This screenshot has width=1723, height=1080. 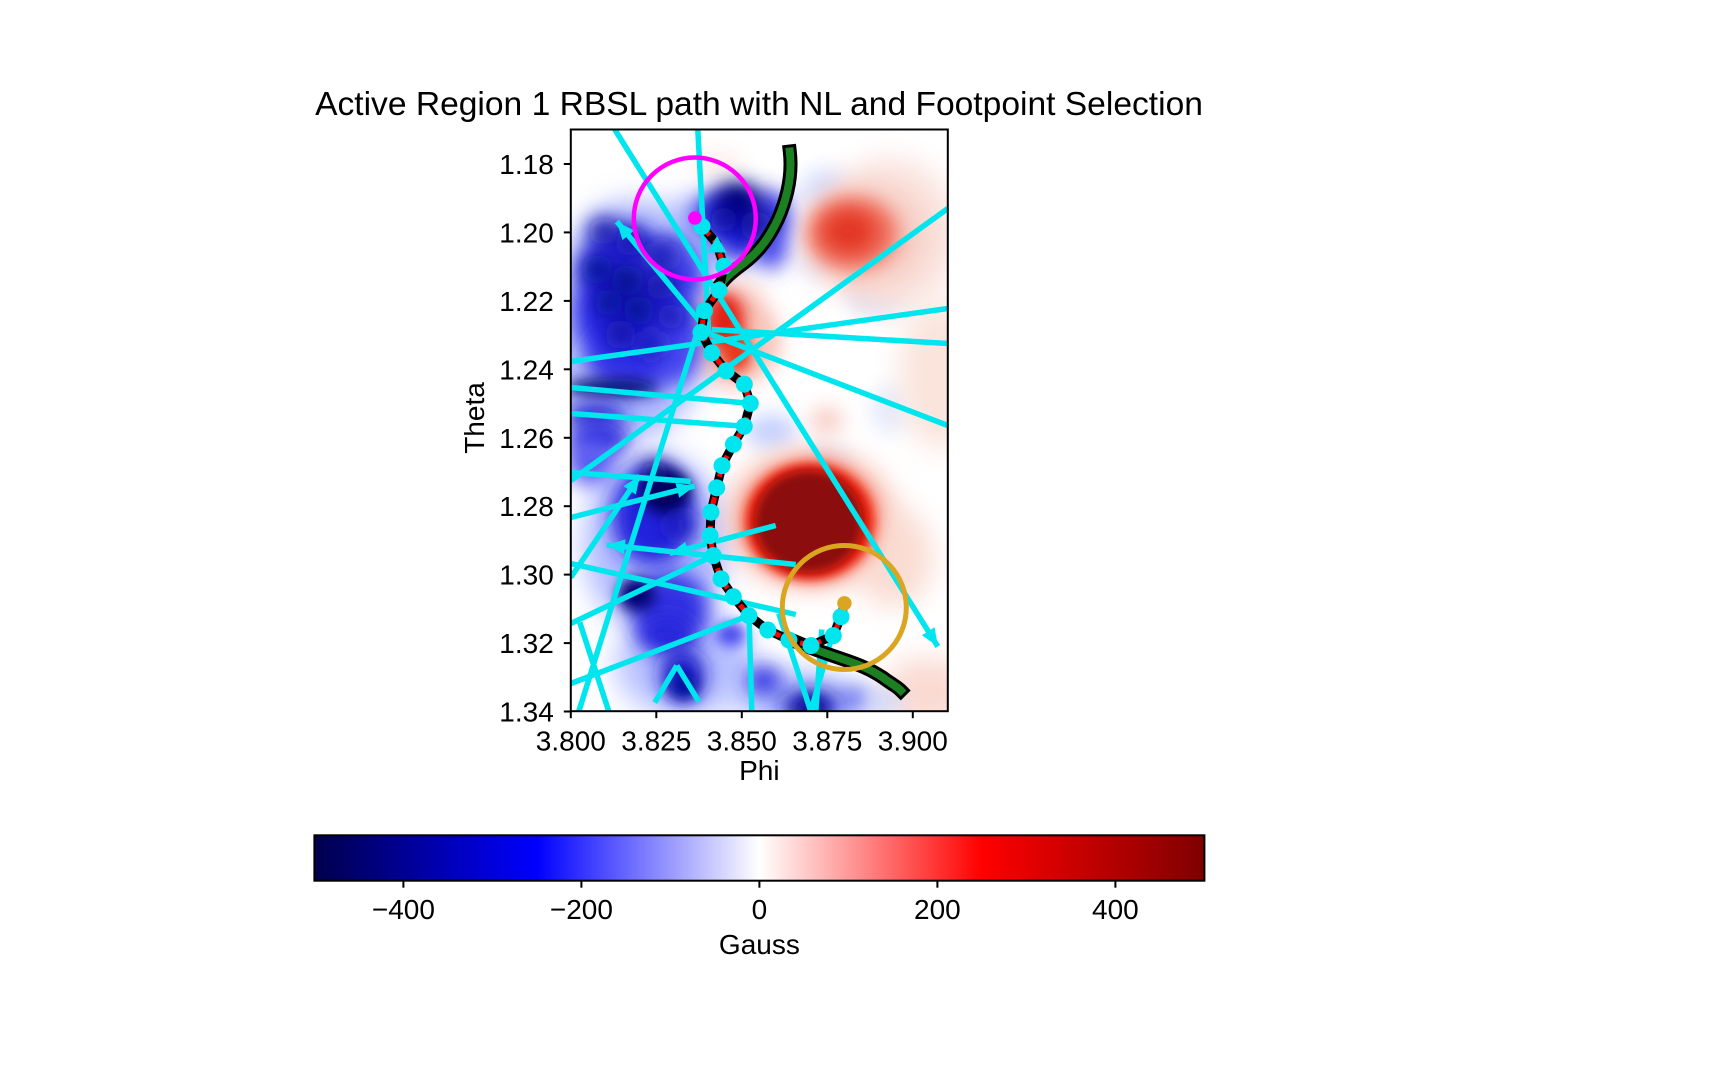 I want to click on svg-text: 3.850, so click(x=742, y=741).